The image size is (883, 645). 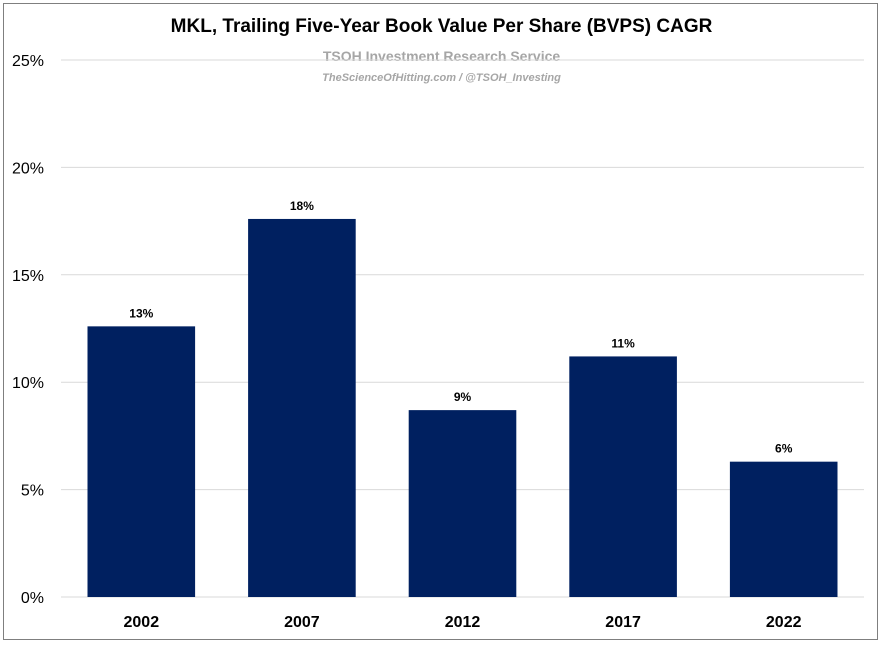 I want to click on x-category-label-2017: 2017, so click(x=623, y=622).